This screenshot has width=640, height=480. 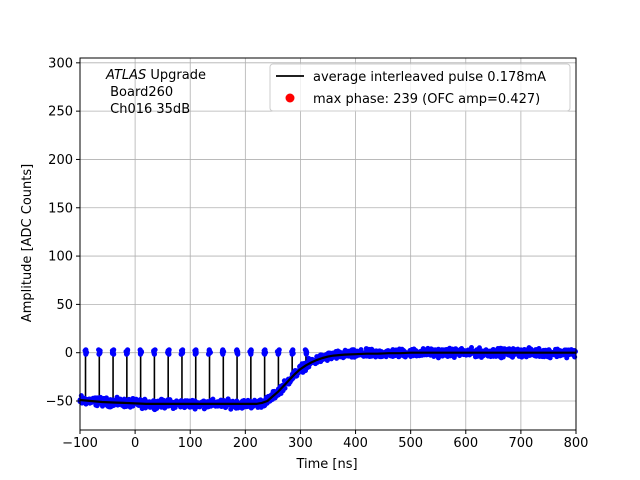 What do you see at coordinates (60, 112) in the screenshot?
I see `y-tick-label: 250` at bounding box center [60, 112].